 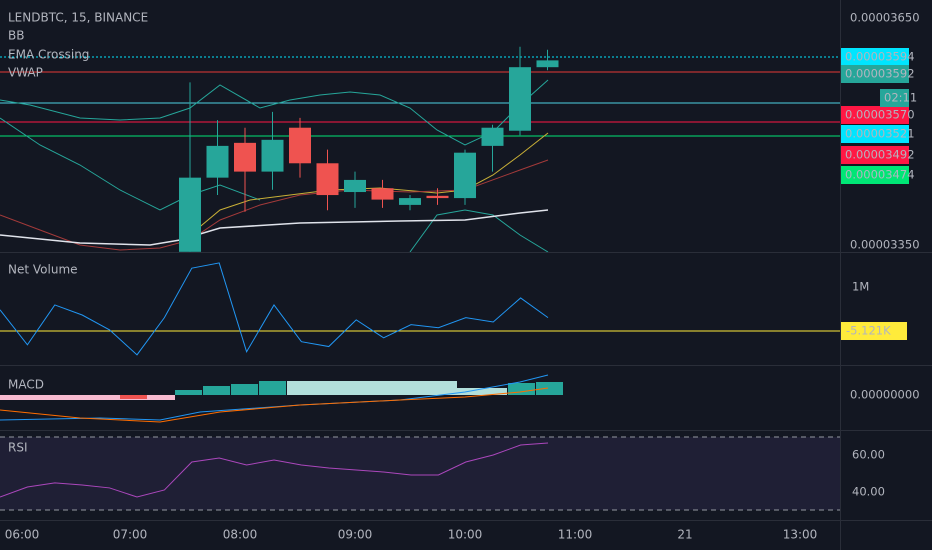 What do you see at coordinates (868, 492) in the screenshot?
I see `rsi-tick-label: 40.00` at bounding box center [868, 492].